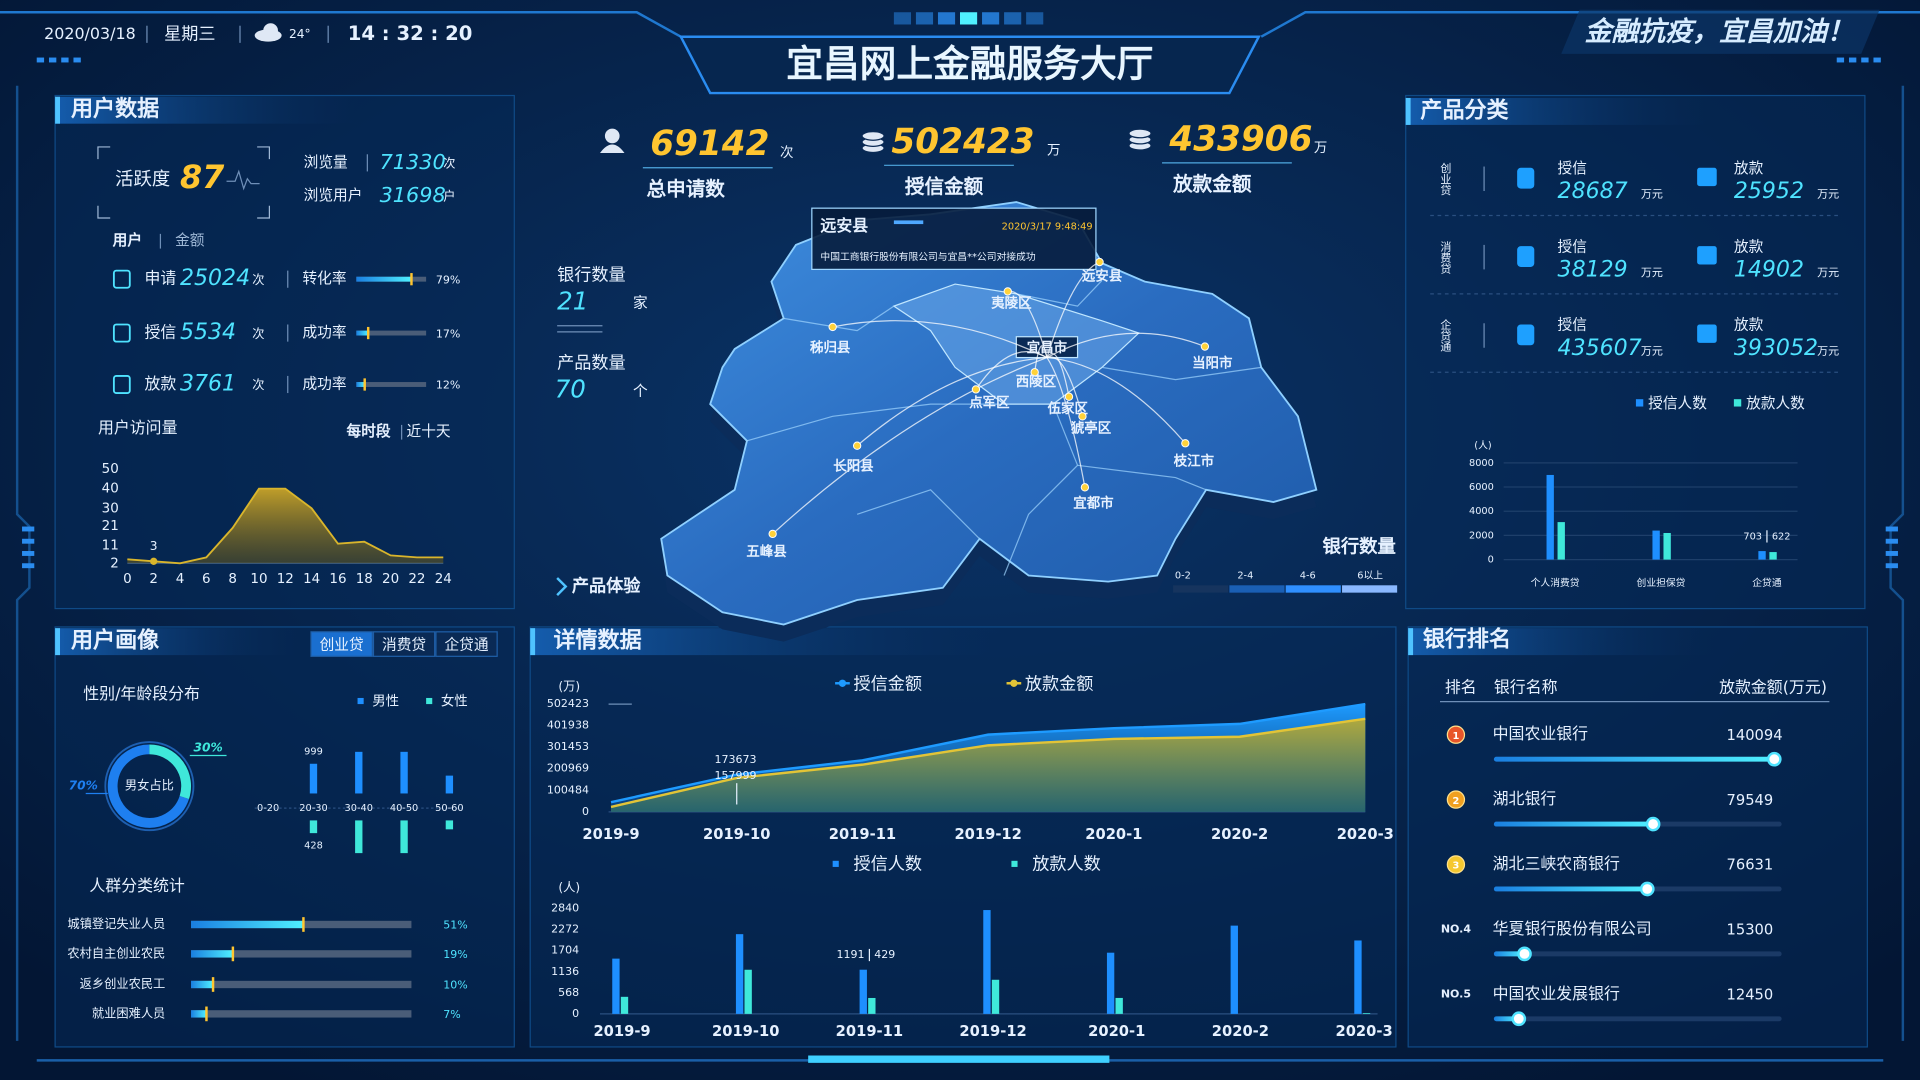  What do you see at coordinates (127, 240) in the screenshot?
I see `tab: 用户` at bounding box center [127, 240].